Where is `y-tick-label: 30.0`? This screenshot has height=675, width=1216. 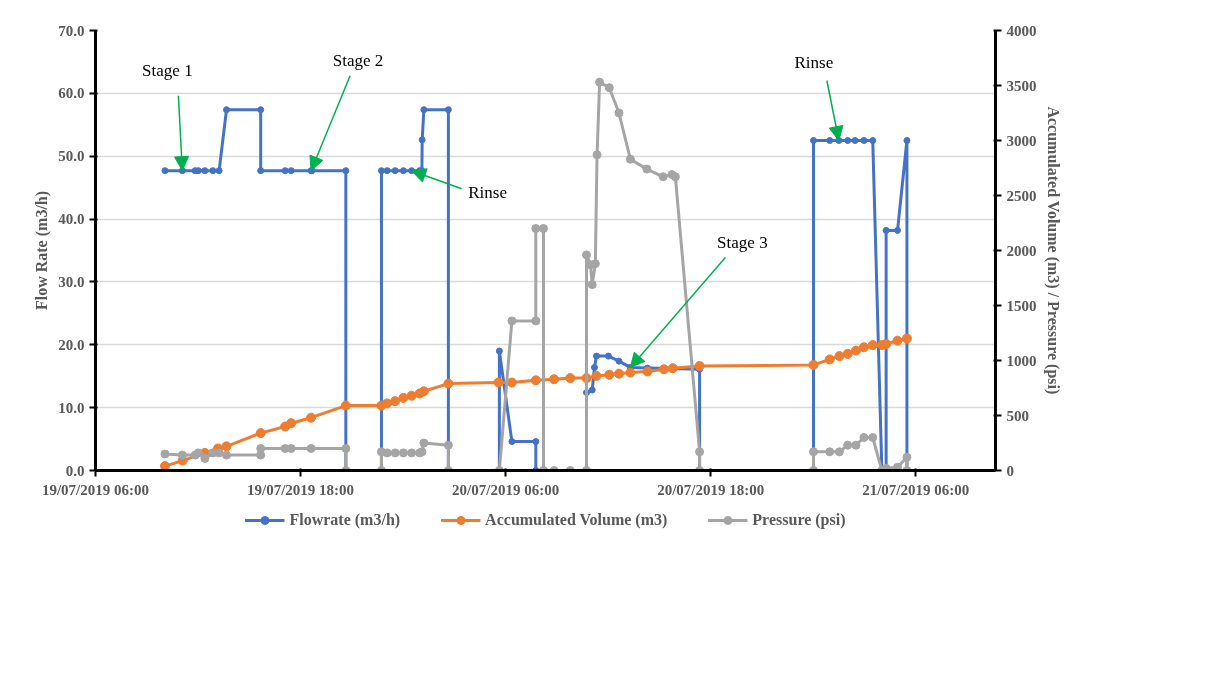
y-tick-label: 30.0 is located at coordinates (71, 281).